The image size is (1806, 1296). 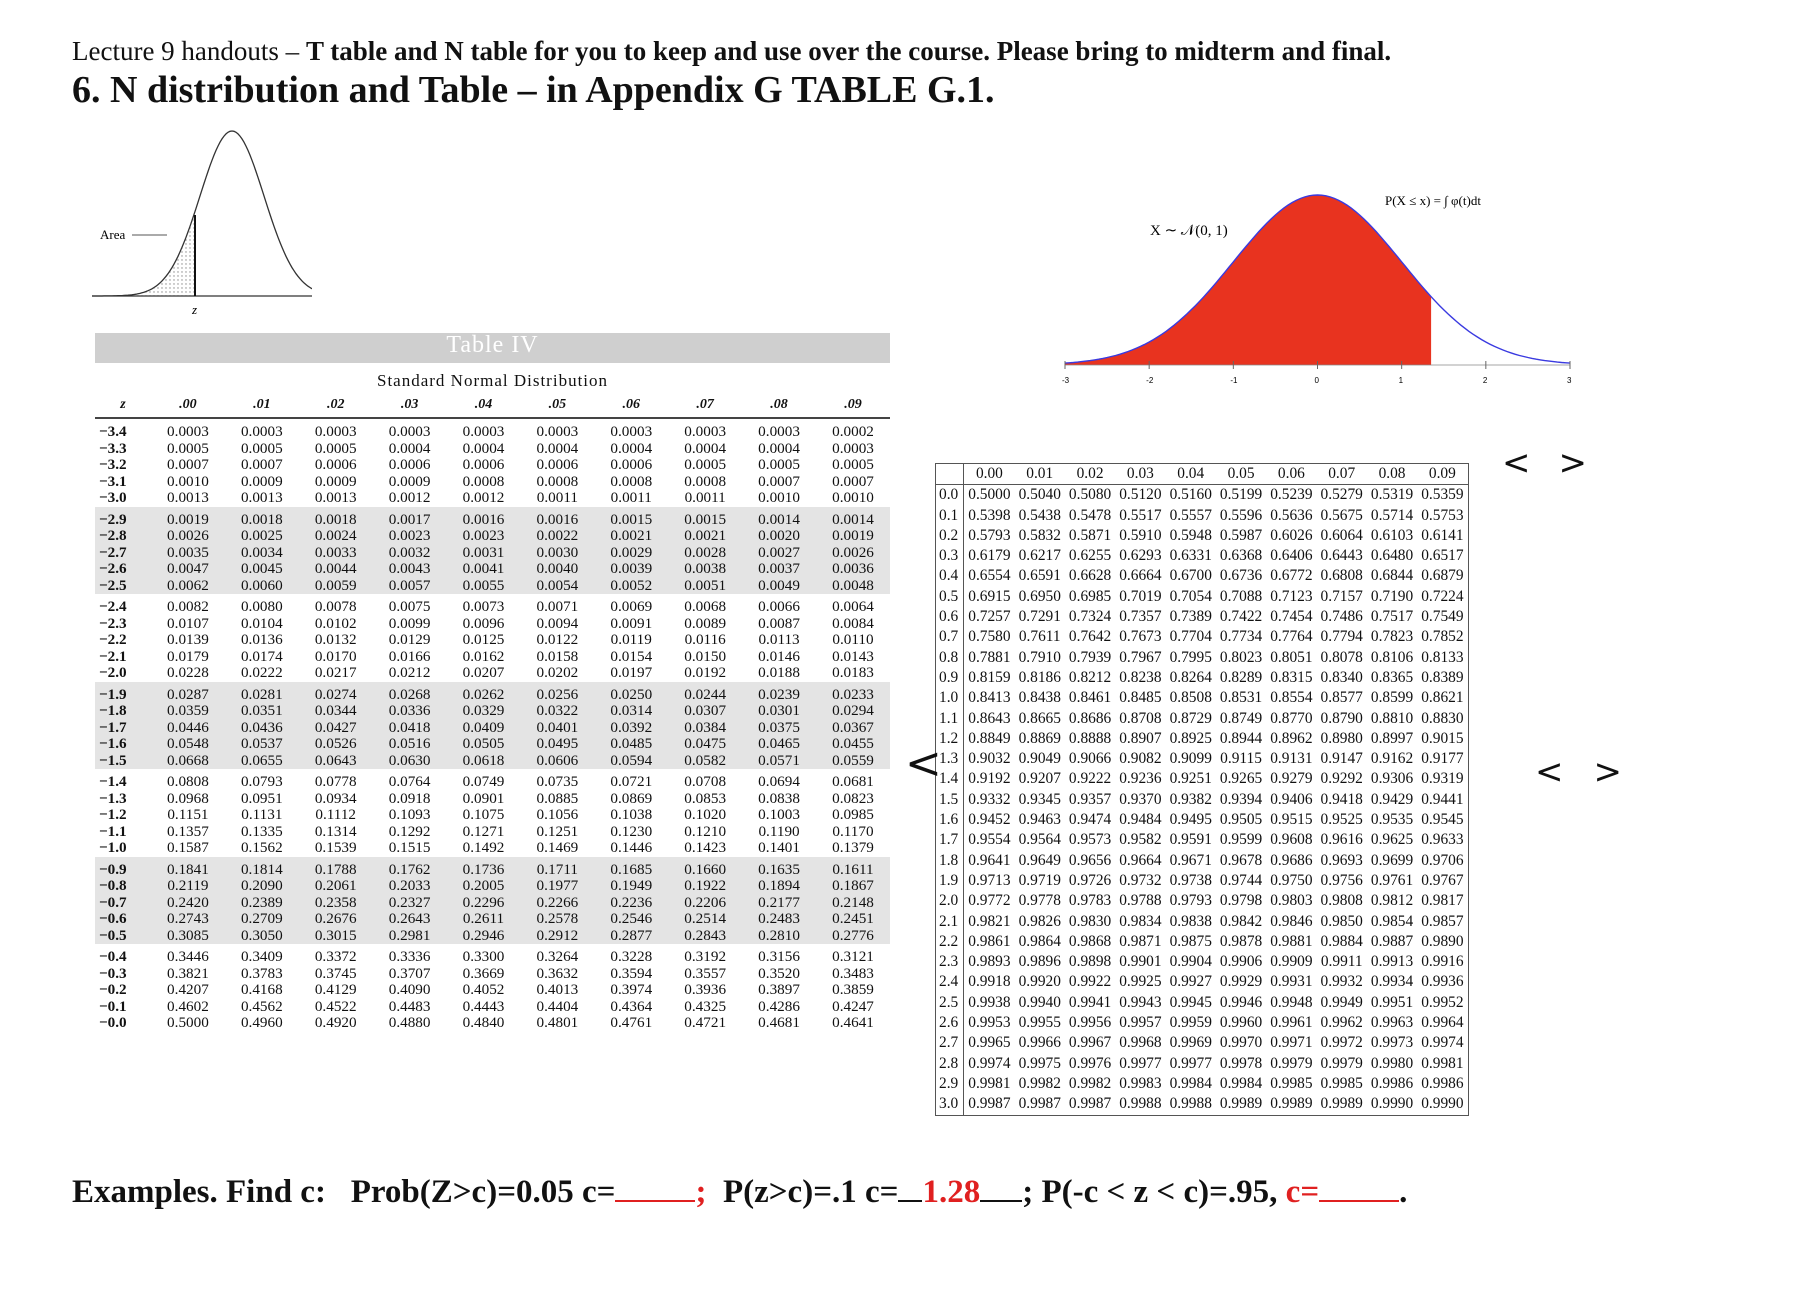 What do you see at coordinates (1442, 495) in the screenshot?
I see `ntable-cell: 0.5359` at bounding box center [1442, 495].